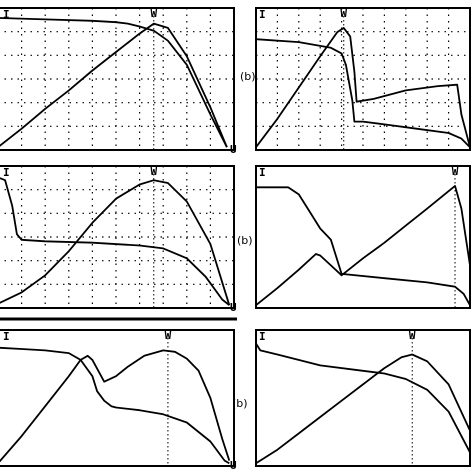 The height and width of the screenshot is (474, 474). Describe the element at coordinates (248, 76) in the screenshot. I see `panel-label-top: (b)` at that location.